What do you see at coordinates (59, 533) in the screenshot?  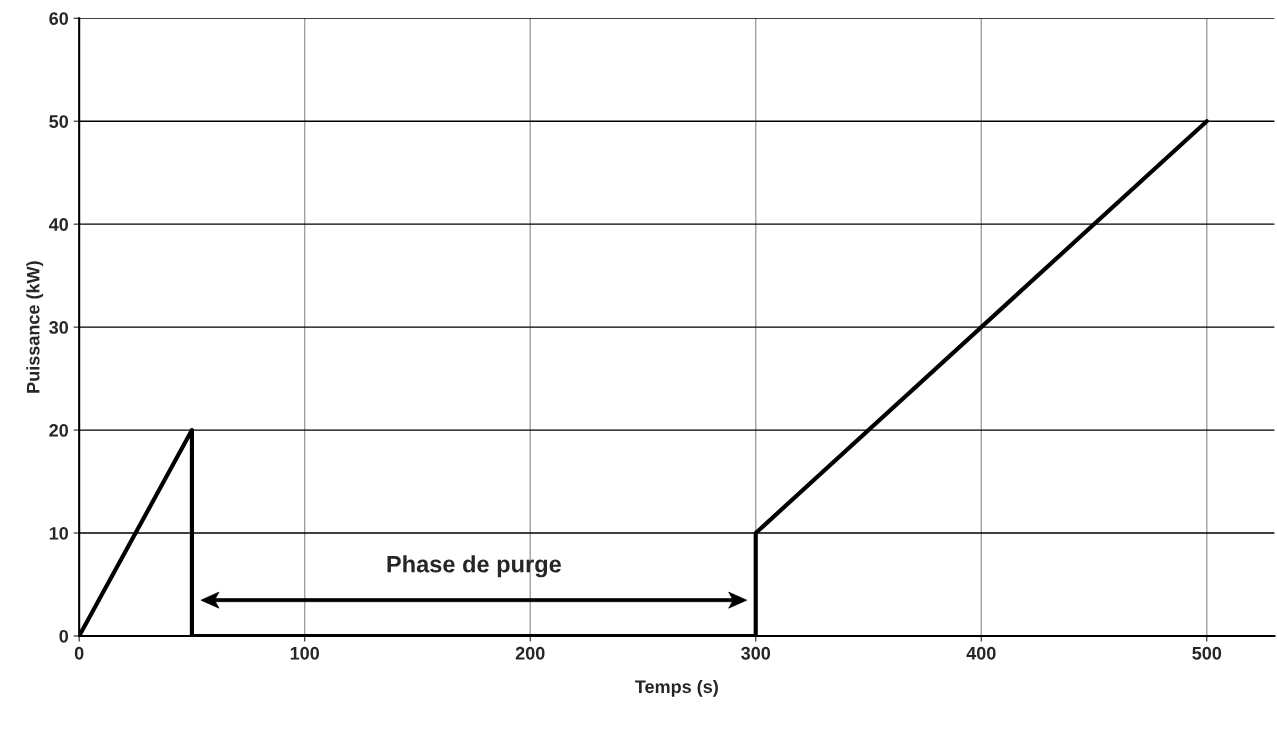 I see `y-tick-label: 10` at bounding box center [59, 533].